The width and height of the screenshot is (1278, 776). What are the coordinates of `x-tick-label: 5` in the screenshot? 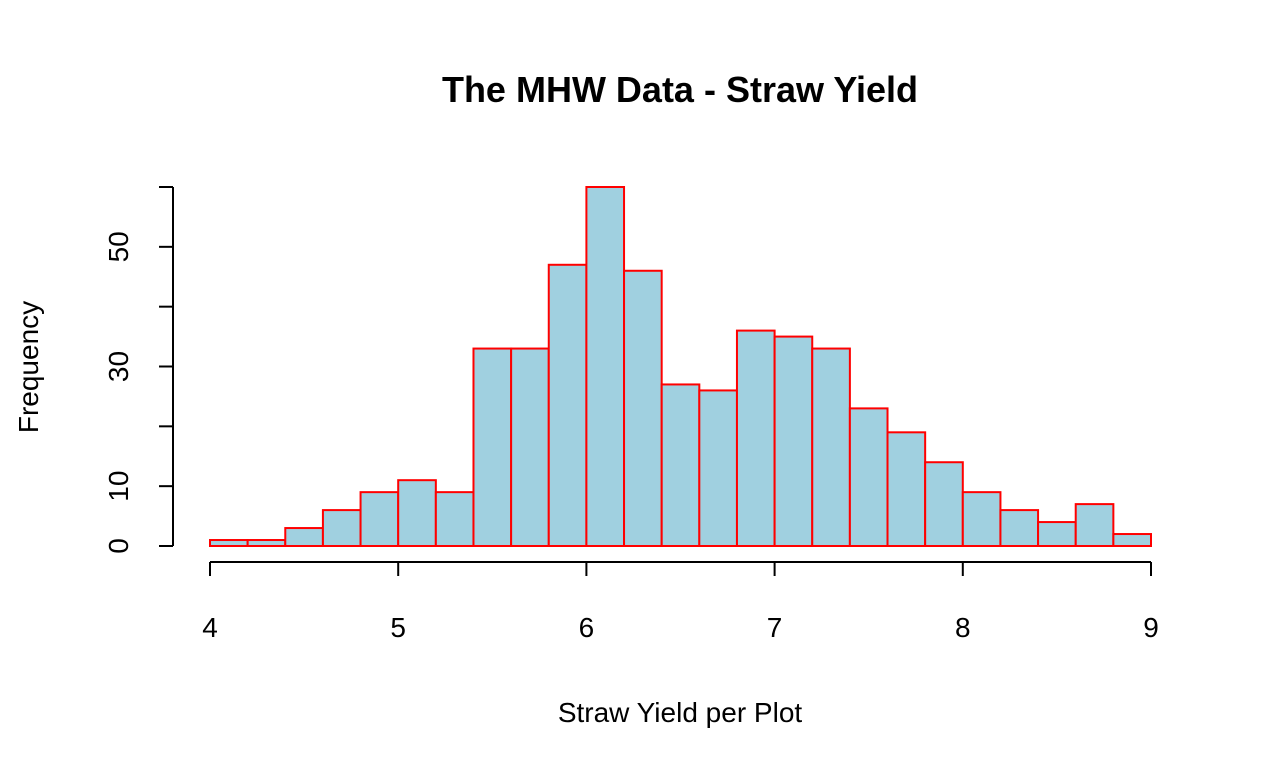 It's located at (398, 627).